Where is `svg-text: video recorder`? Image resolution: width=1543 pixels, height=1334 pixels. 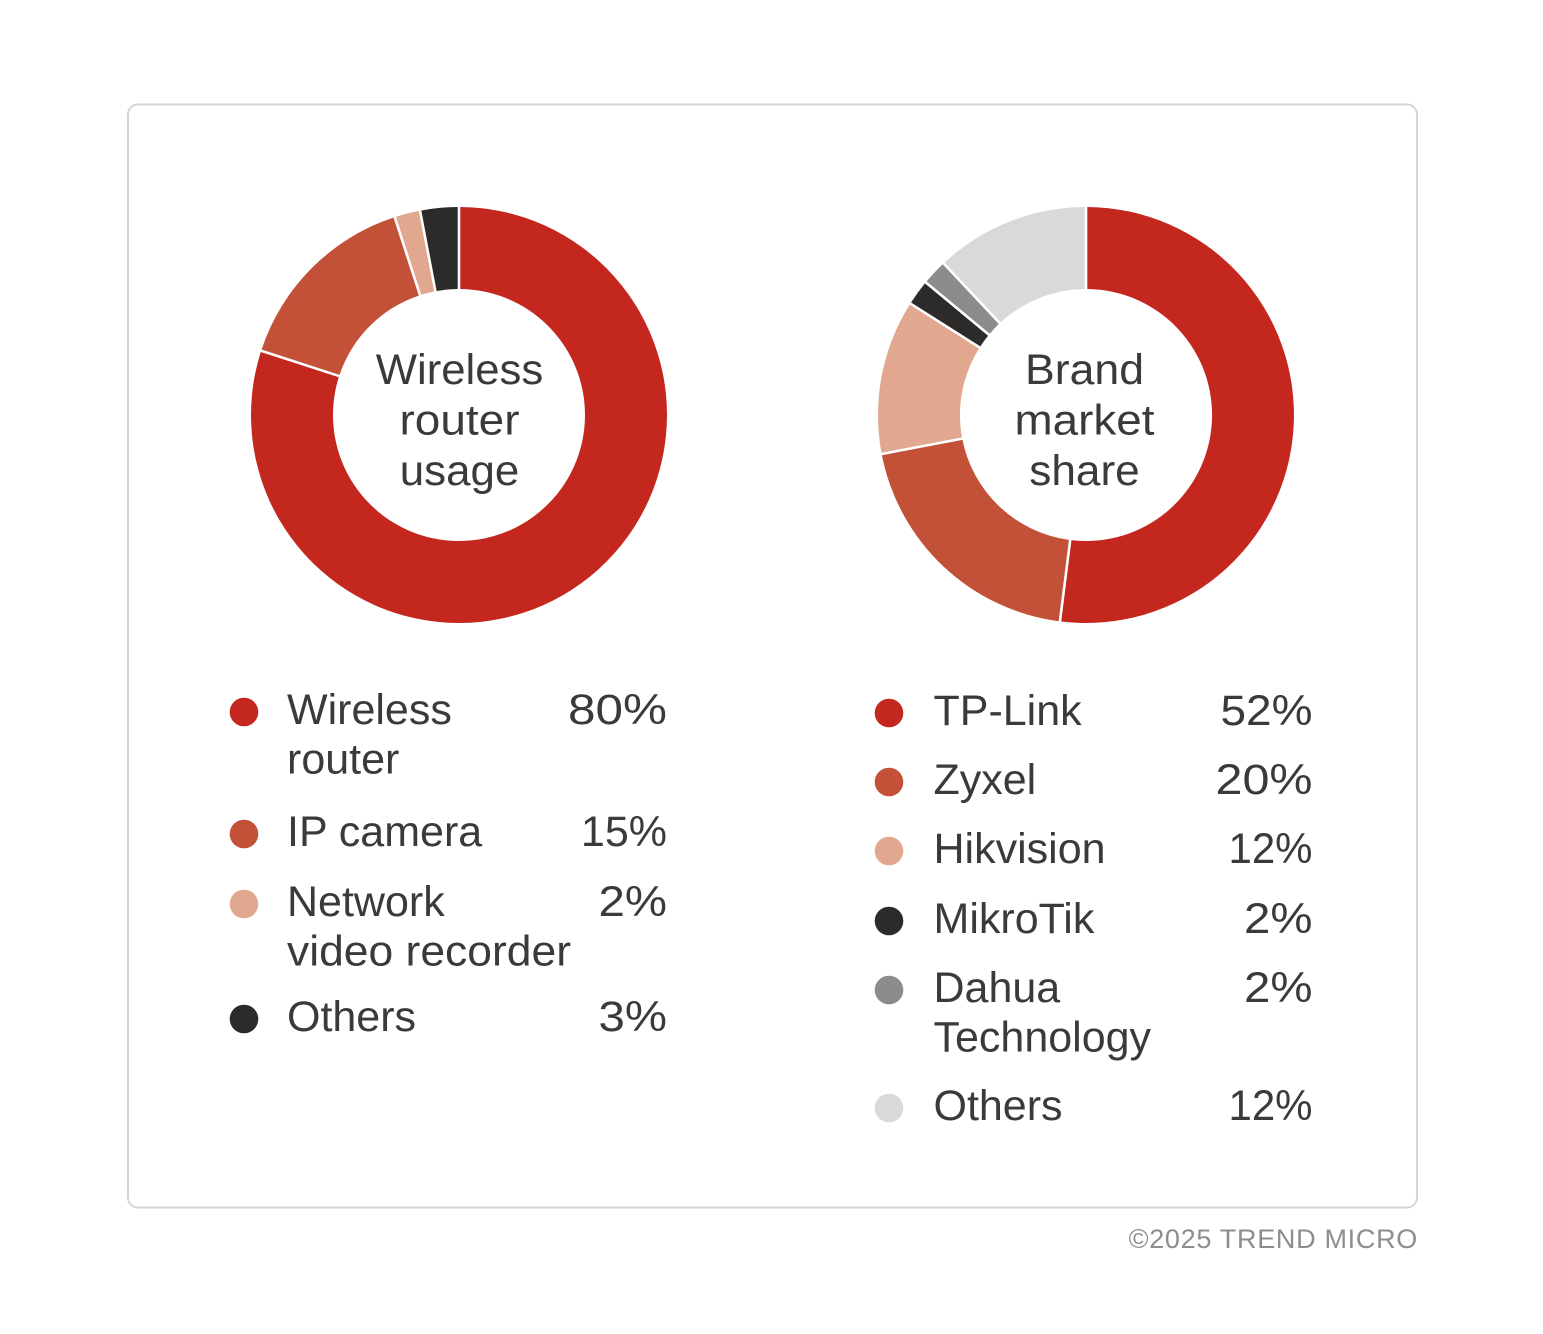 svg-text: video recorder is located at coordinates (429, 952).